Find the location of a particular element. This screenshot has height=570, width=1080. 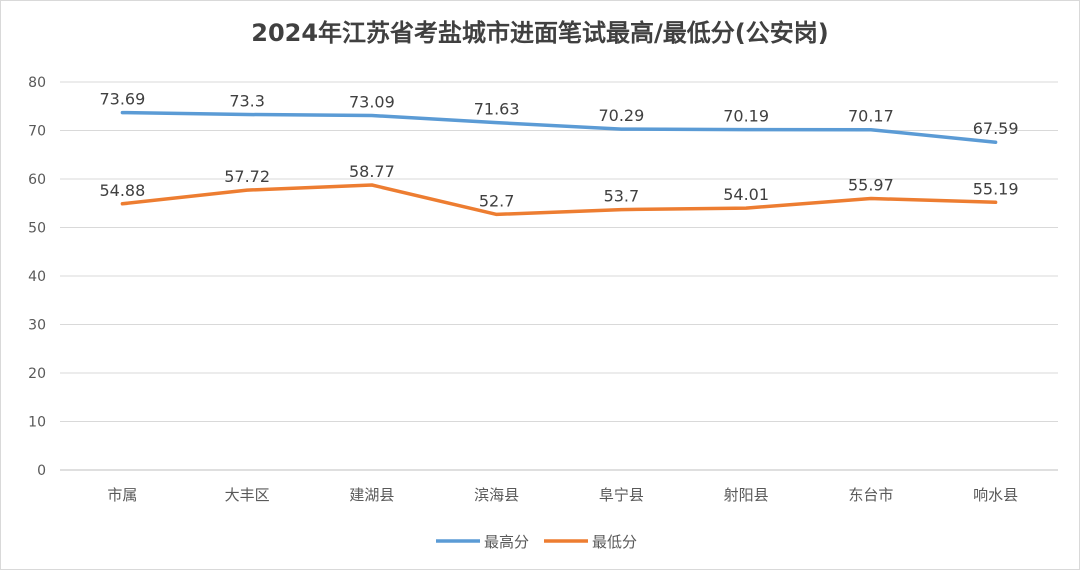

y-tick-label: 50 is located at coordinates (37, 229).